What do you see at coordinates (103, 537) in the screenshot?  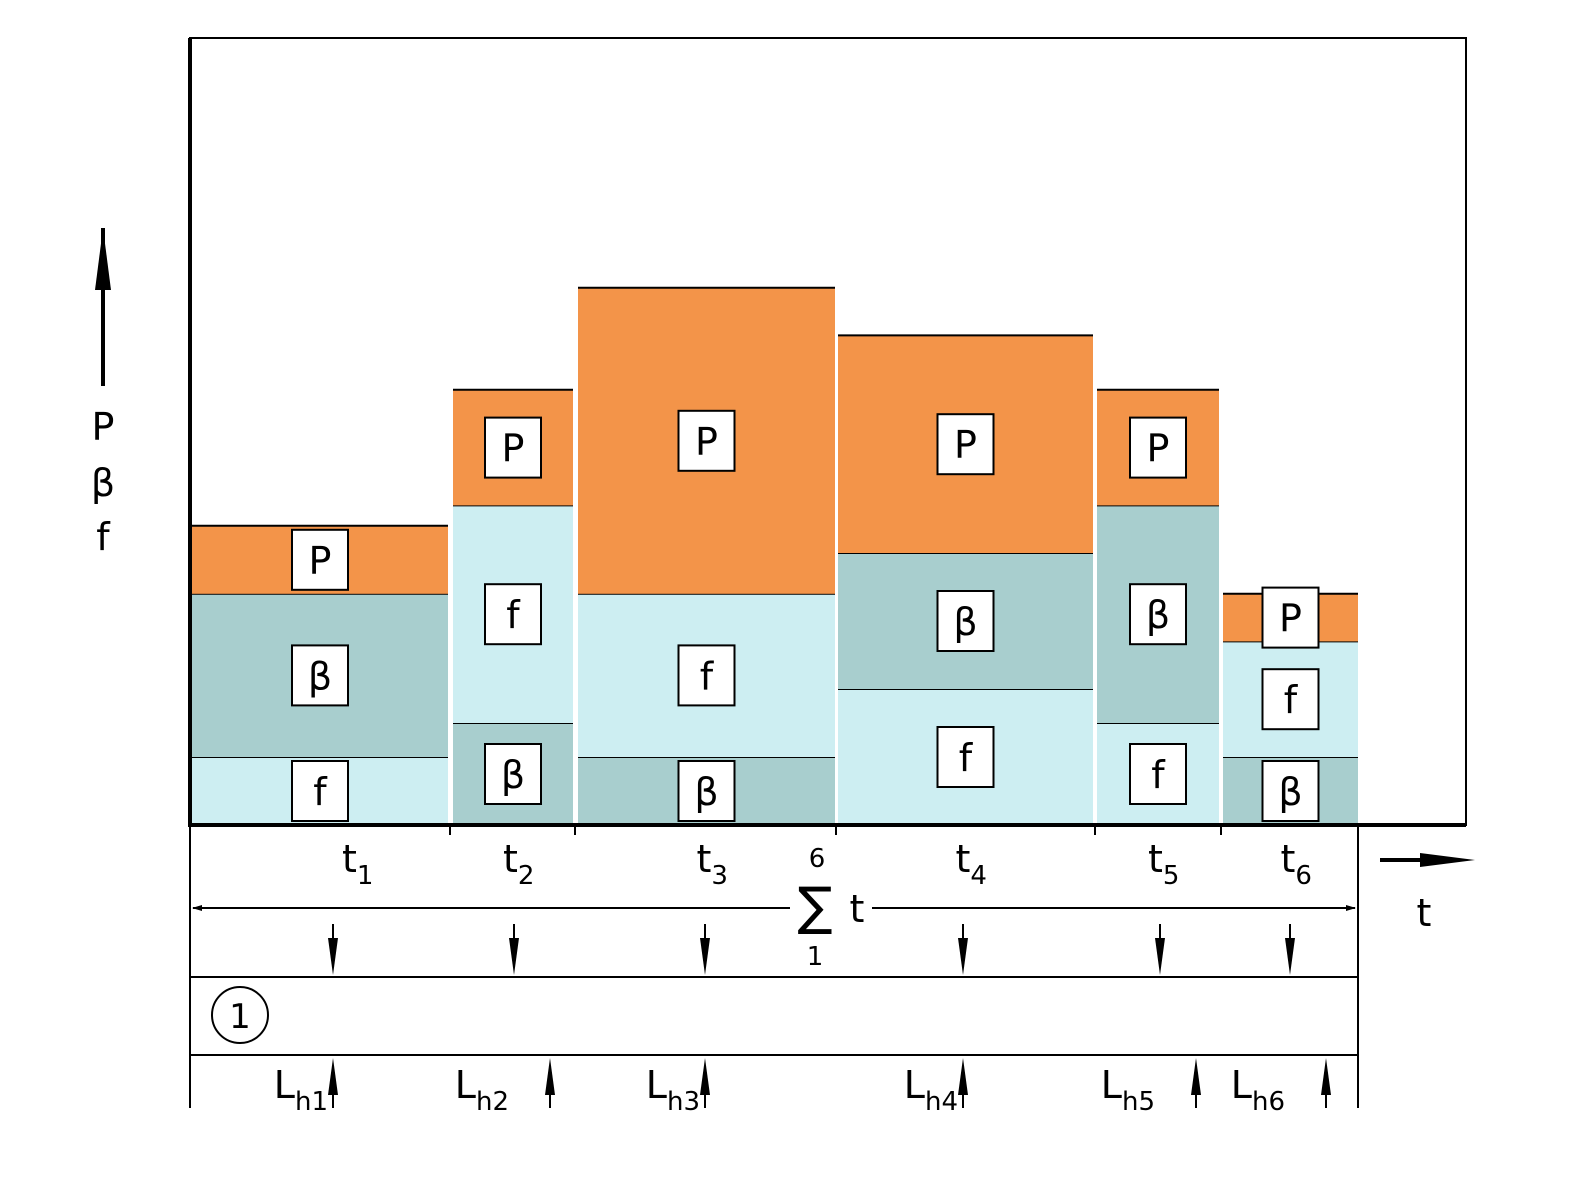 I see `y-axis-label-f: f` at bounding box center [103, 537].